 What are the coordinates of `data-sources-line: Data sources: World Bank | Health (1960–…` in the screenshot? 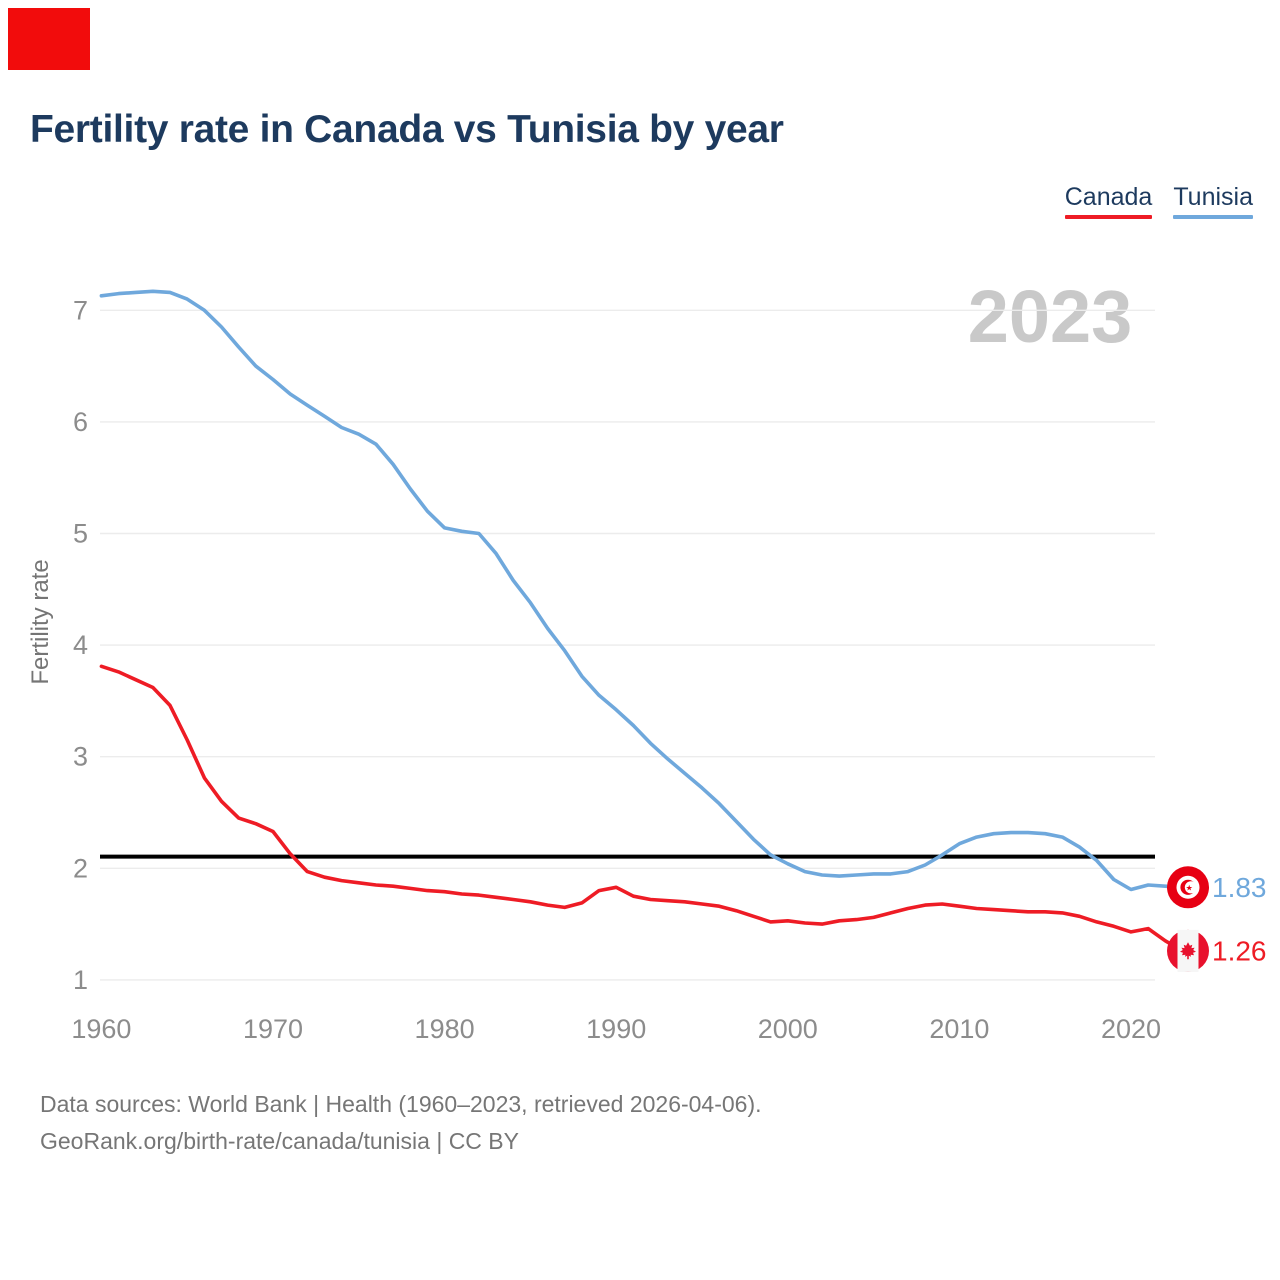 It's located at (401, 1104).